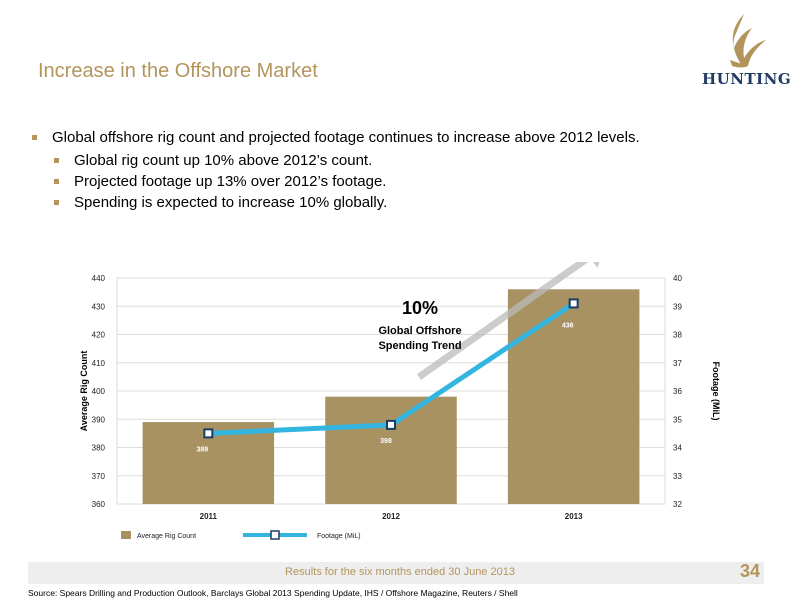 This screenshot has width=800, height=600. I want to click on x-tick-label: 2011, so click(209, 516).